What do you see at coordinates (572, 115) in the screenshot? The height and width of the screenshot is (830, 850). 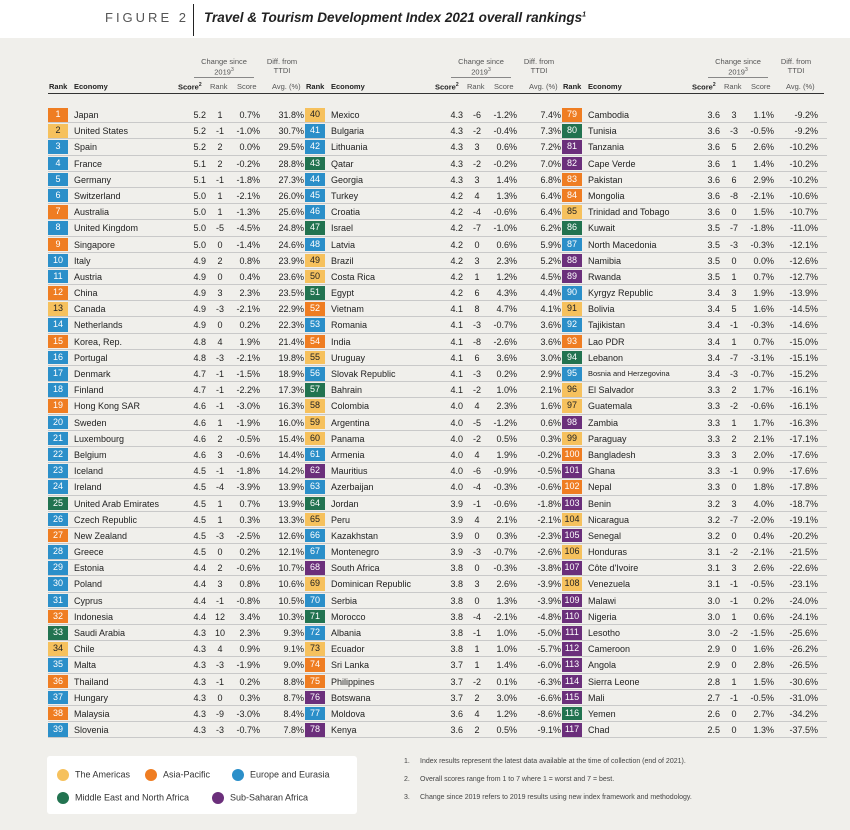 I see `rank-badge: 79` at bounding box center [572, 115].